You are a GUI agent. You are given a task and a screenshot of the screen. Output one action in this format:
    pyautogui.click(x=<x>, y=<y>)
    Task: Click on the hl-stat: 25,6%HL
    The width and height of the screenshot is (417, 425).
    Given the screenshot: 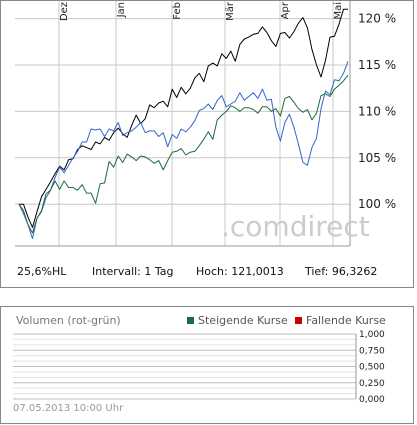 What is the action you would take?
    pyautogui.click(x=42, y=271)
    